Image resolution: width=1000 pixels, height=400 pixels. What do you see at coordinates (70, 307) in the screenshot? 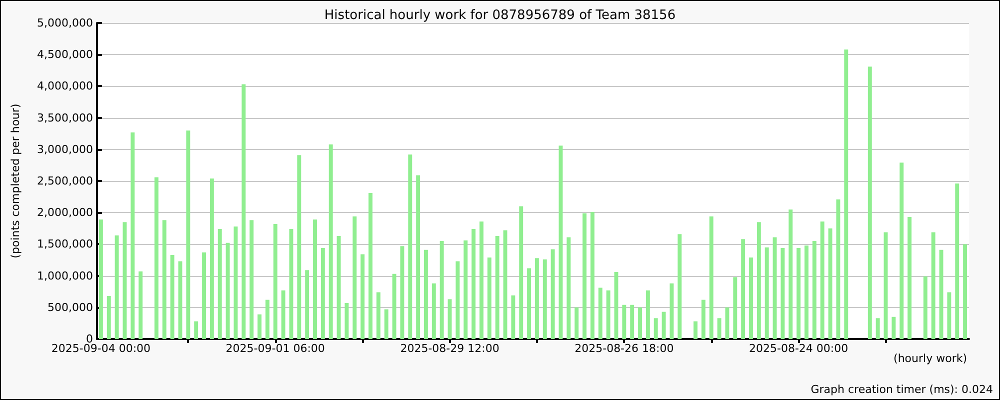
I see `y-tick-label: 500,000` at bounding box center [70, 307].